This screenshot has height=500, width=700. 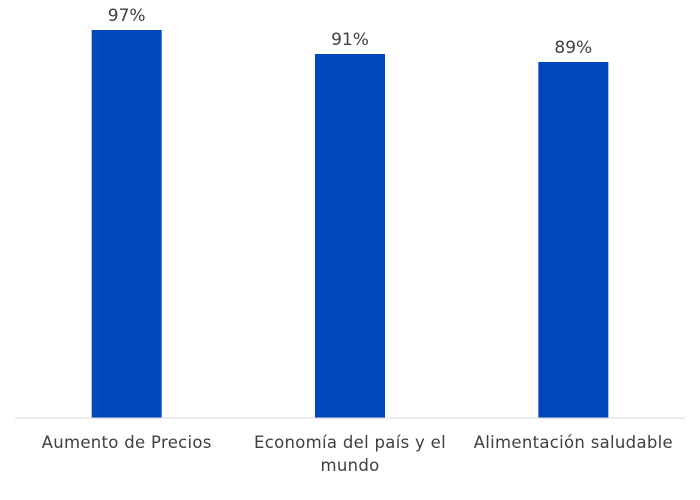 What do you see at coordinates (127, 16) in the screenshot?
I see `data-label-1: 97%` at bounding box center [127, 16].